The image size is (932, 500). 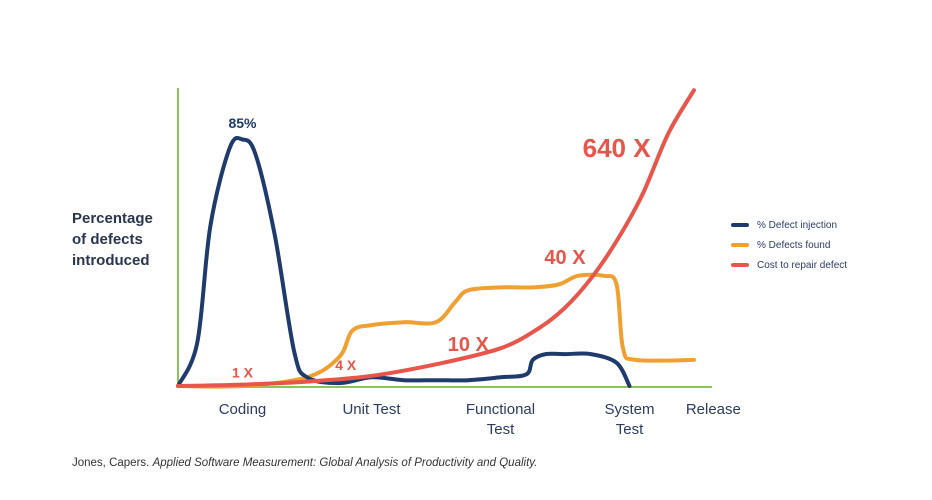 I want to click on legend-label: % Defects found, so click(x=794, y=245).